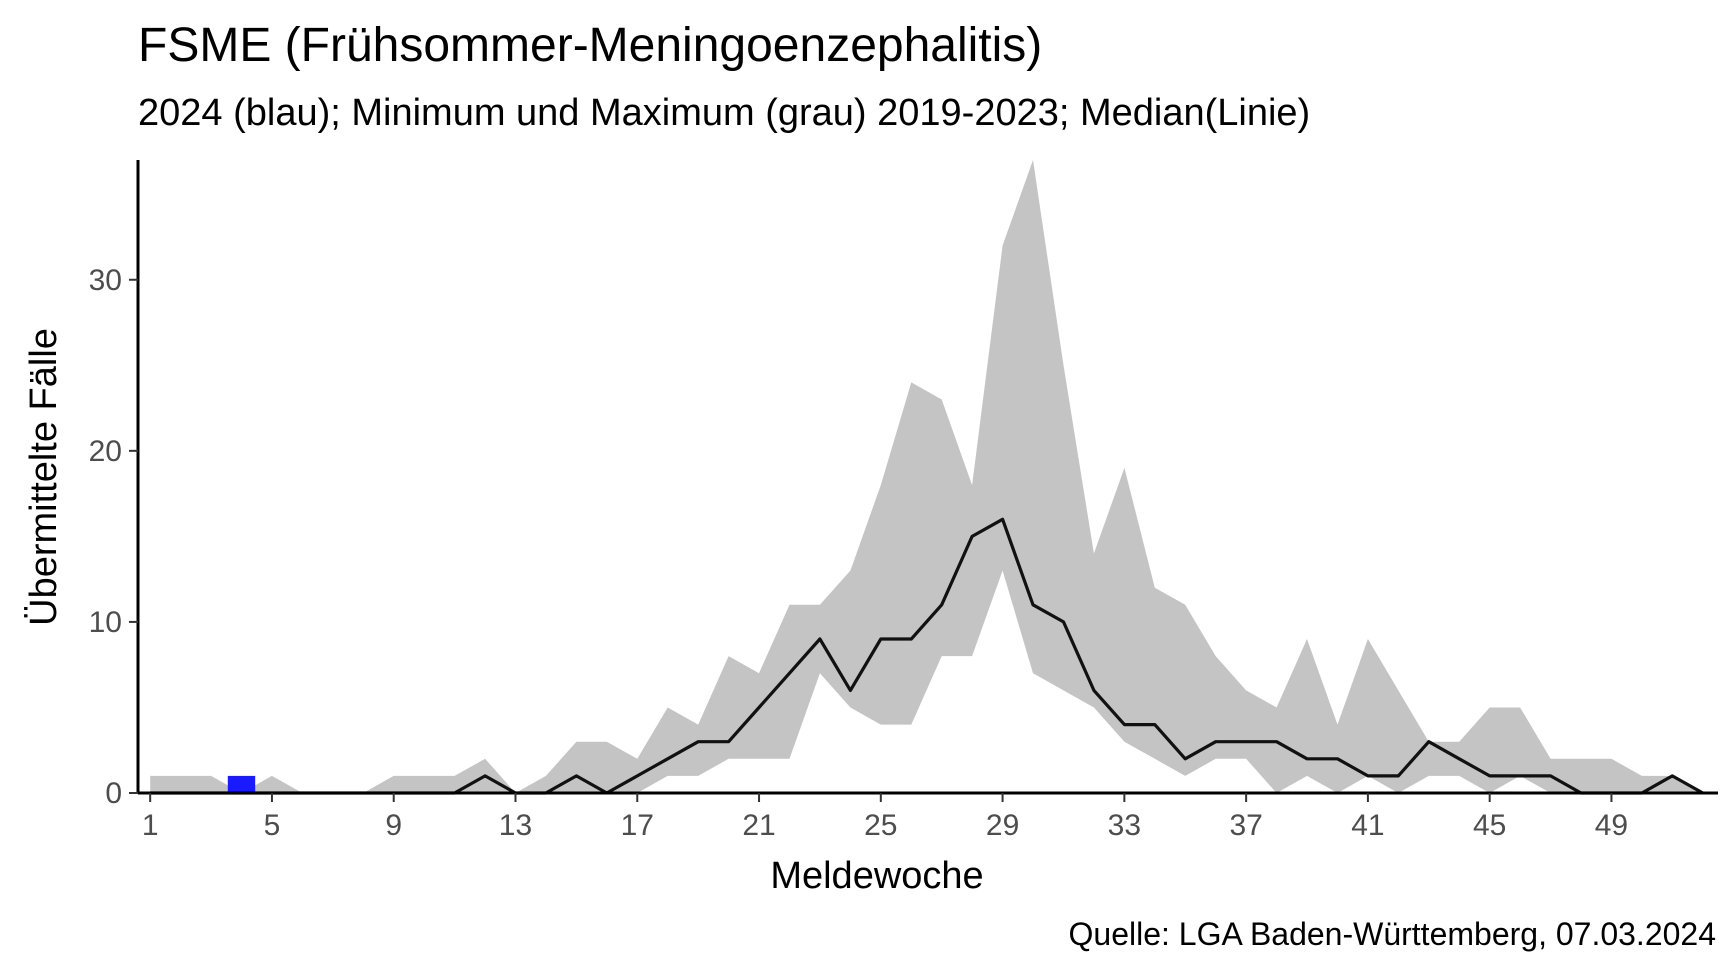 The height and width of the screenshot is (972, 1728). What do you see at coordinates (1489, 825) in the screenshot?
I see `x-tick-label-45: 45` at bounding box center [1489, 825].